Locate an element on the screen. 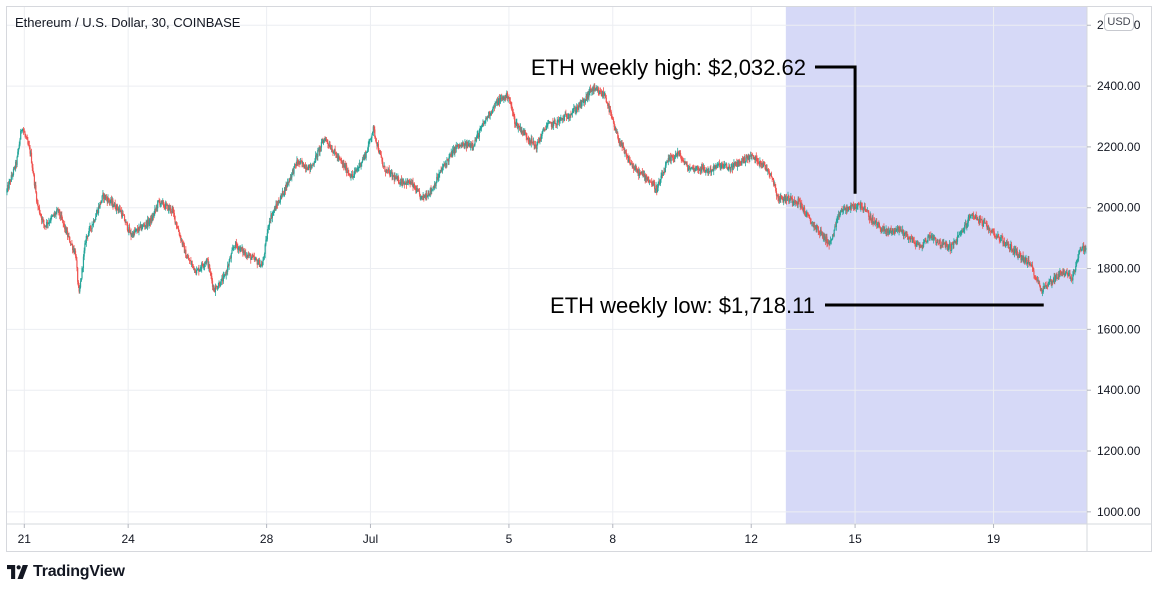 This screenshot has height=590, width=1158. time-tick-label: 24 is located at coordinates (128, 539).